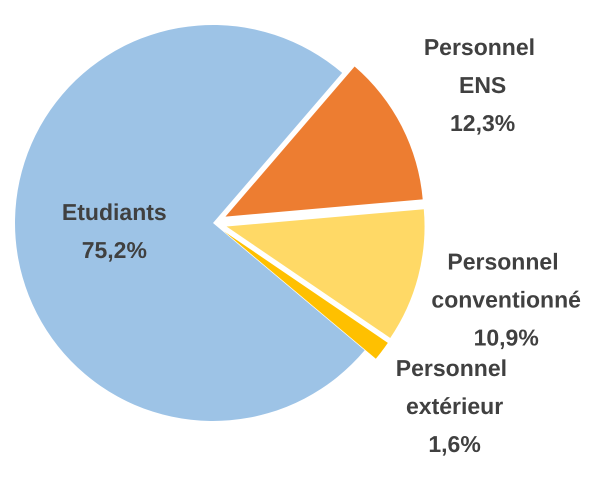 The height and width of the screenshot is (484, 599). What do you see at coordinates (506, 280) in the screenshot?
I see `slice-label: Personnel conventionné` at bounding box center [506, 280].